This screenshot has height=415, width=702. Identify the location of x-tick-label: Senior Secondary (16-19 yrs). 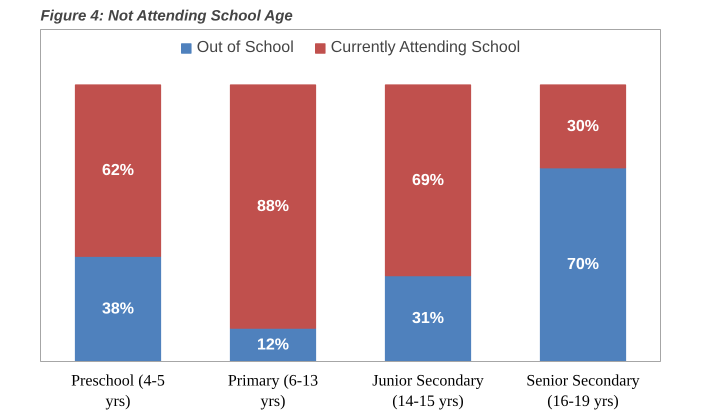
(583, 391).